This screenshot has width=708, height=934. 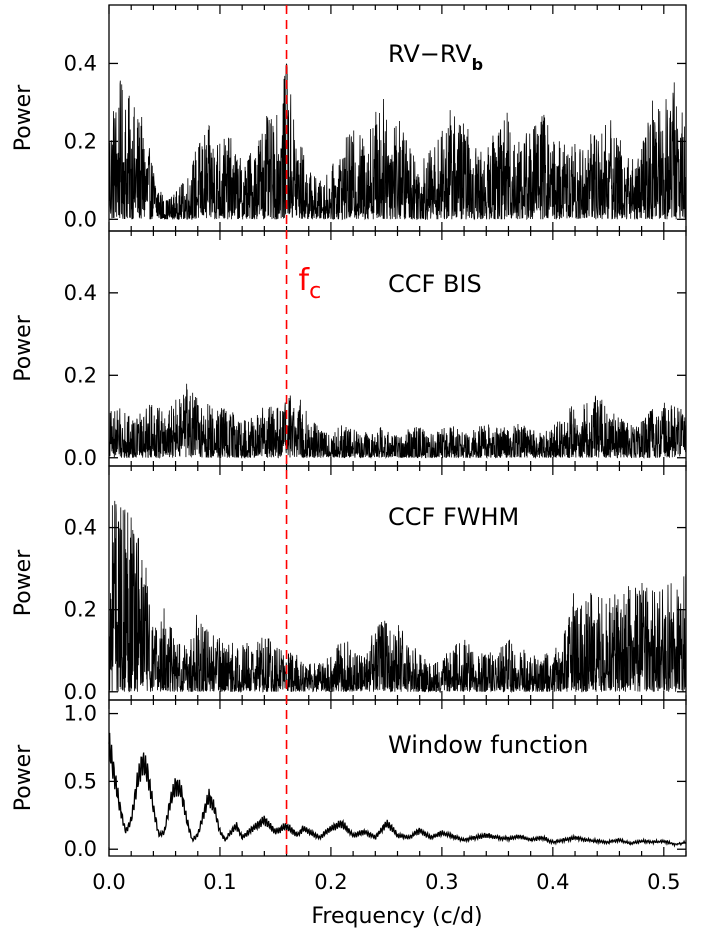 What do you see at coordinates (396, 916) in the screenshot?
I see `x-axis-title: Frequency (c/d)` at bounding box center [396, 916].